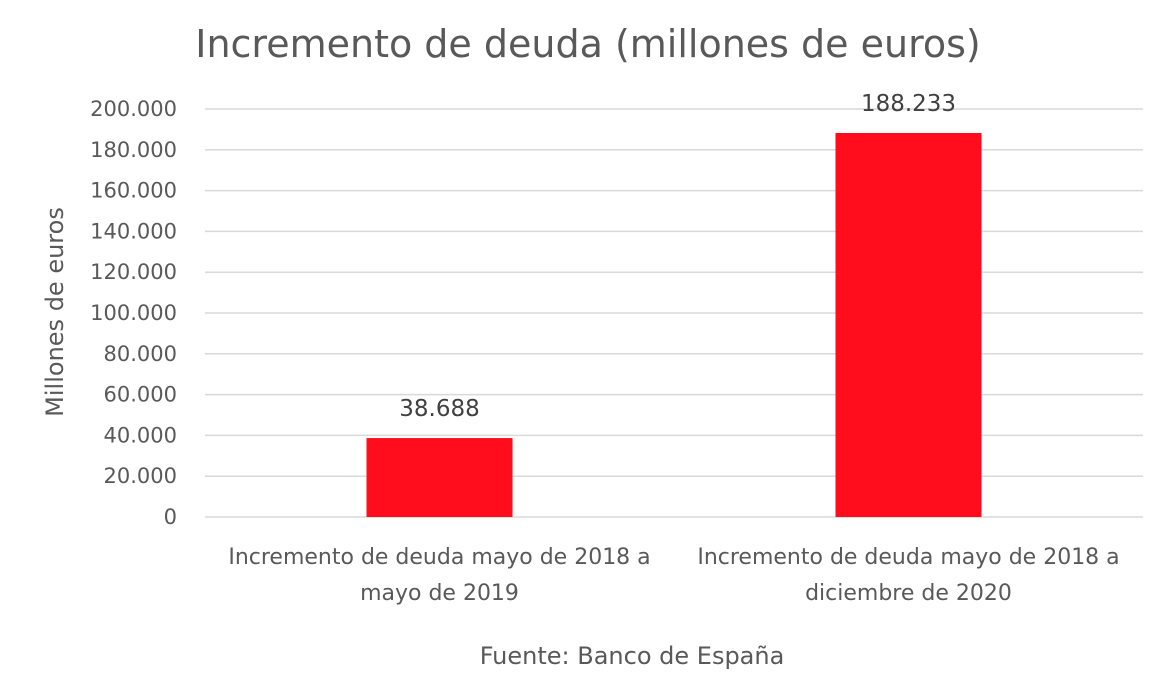 The width and height of the screenshot is (1168, 690). I want to click on y-tick-label: 140.000, so click(133, 231).